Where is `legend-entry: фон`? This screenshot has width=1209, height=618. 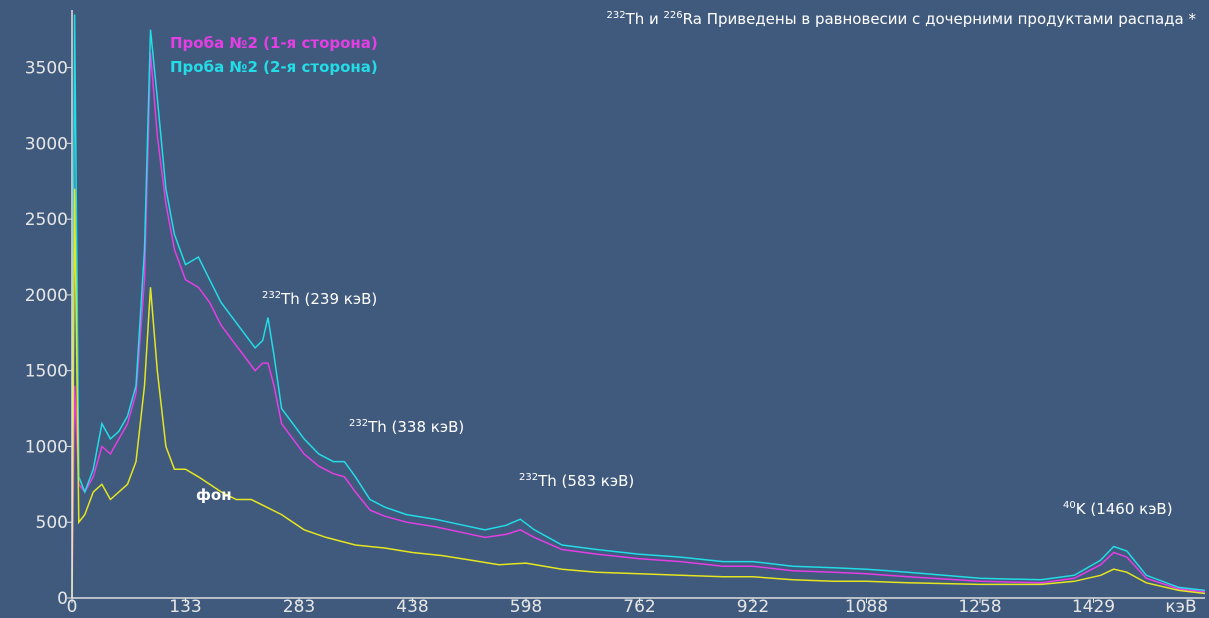
legend-entry: фон is located at coordinates (214, 495).